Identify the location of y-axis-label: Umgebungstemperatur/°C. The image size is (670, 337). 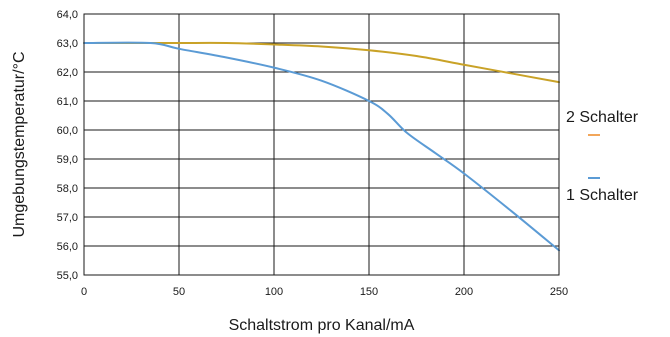
(19, 144).